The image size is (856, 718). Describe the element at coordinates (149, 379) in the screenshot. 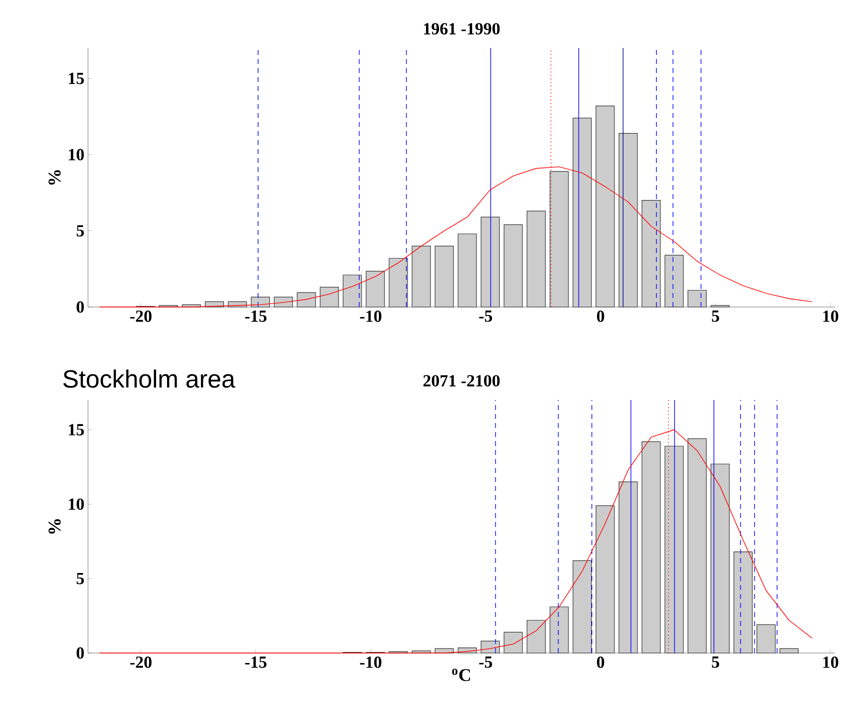

I see `text: Stockholm area` at that location.